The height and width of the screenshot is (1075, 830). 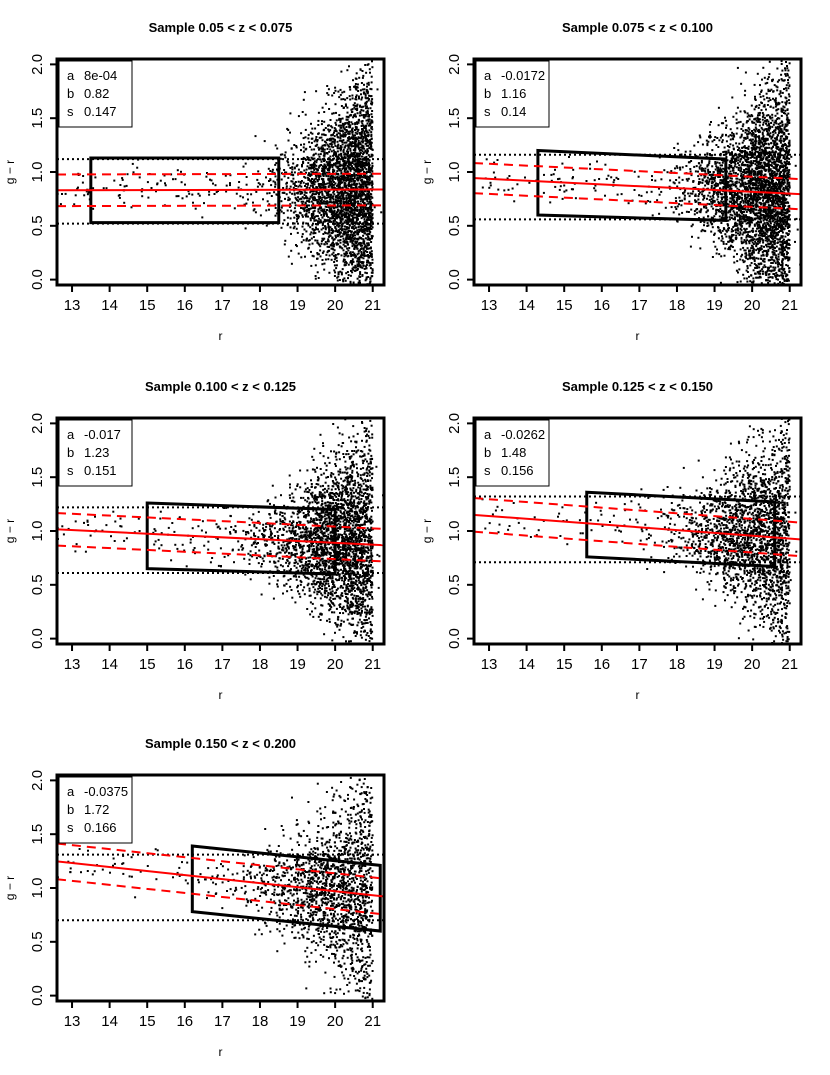 What do you see at coordinates (96, 93) in the screenshot?
I see `legend-value-b: 0.82` at bounding box center [96, 93].